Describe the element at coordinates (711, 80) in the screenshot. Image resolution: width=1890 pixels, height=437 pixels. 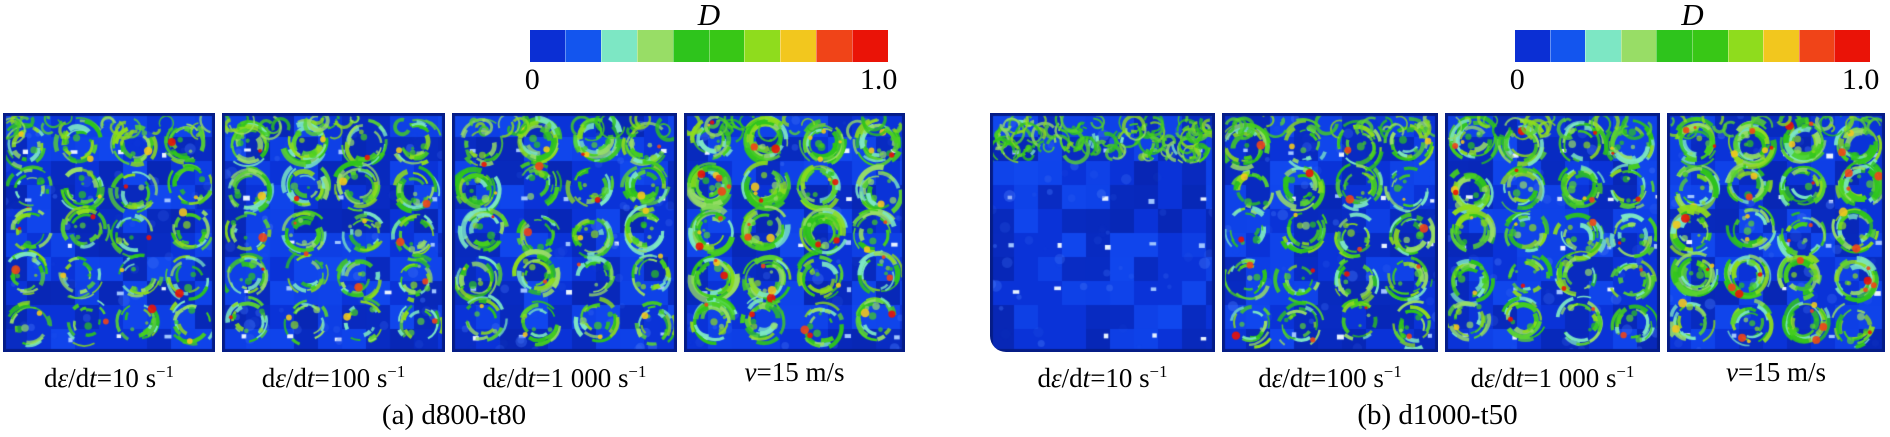
I see `colorbar-ticks-a: 0 1.0` at that location.